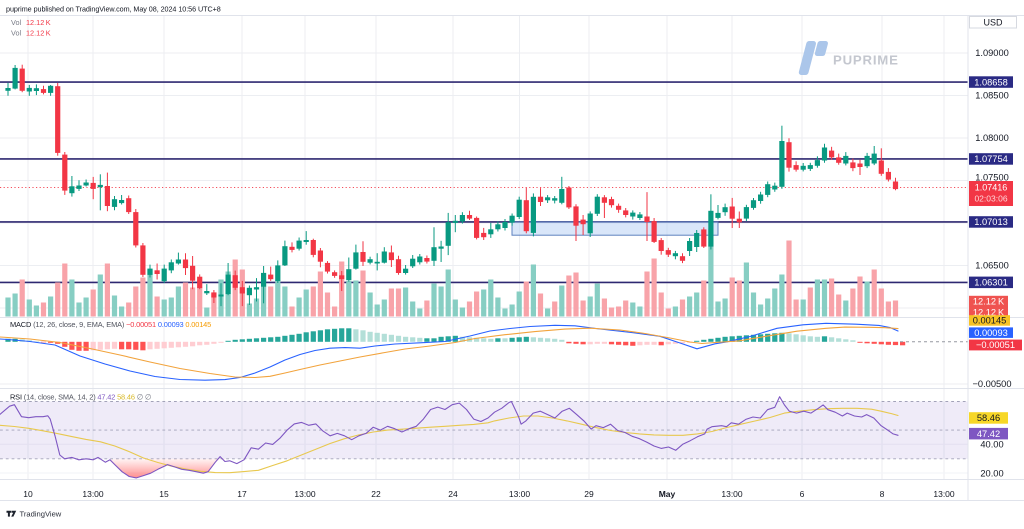 The width and height of the screenshot is (1024, 529). I want to click on svg-text: TradingView, so click(41, 513).